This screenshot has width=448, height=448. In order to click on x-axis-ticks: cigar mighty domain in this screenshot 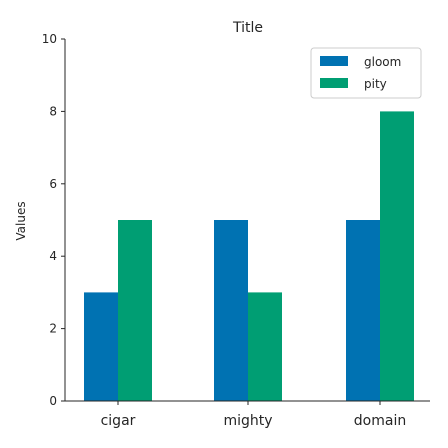, I will do `click(253, 415)`.